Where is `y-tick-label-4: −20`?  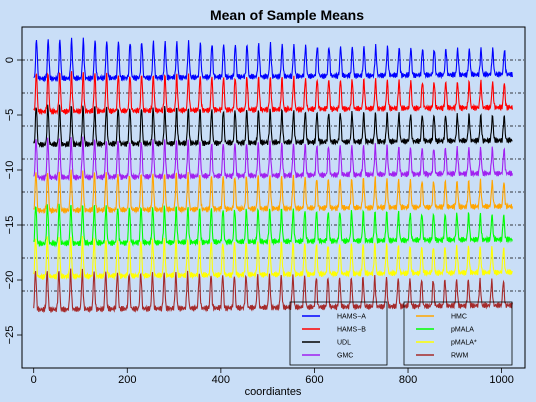
y-tick-label-4: −20 is located at coordinates (10, 280).